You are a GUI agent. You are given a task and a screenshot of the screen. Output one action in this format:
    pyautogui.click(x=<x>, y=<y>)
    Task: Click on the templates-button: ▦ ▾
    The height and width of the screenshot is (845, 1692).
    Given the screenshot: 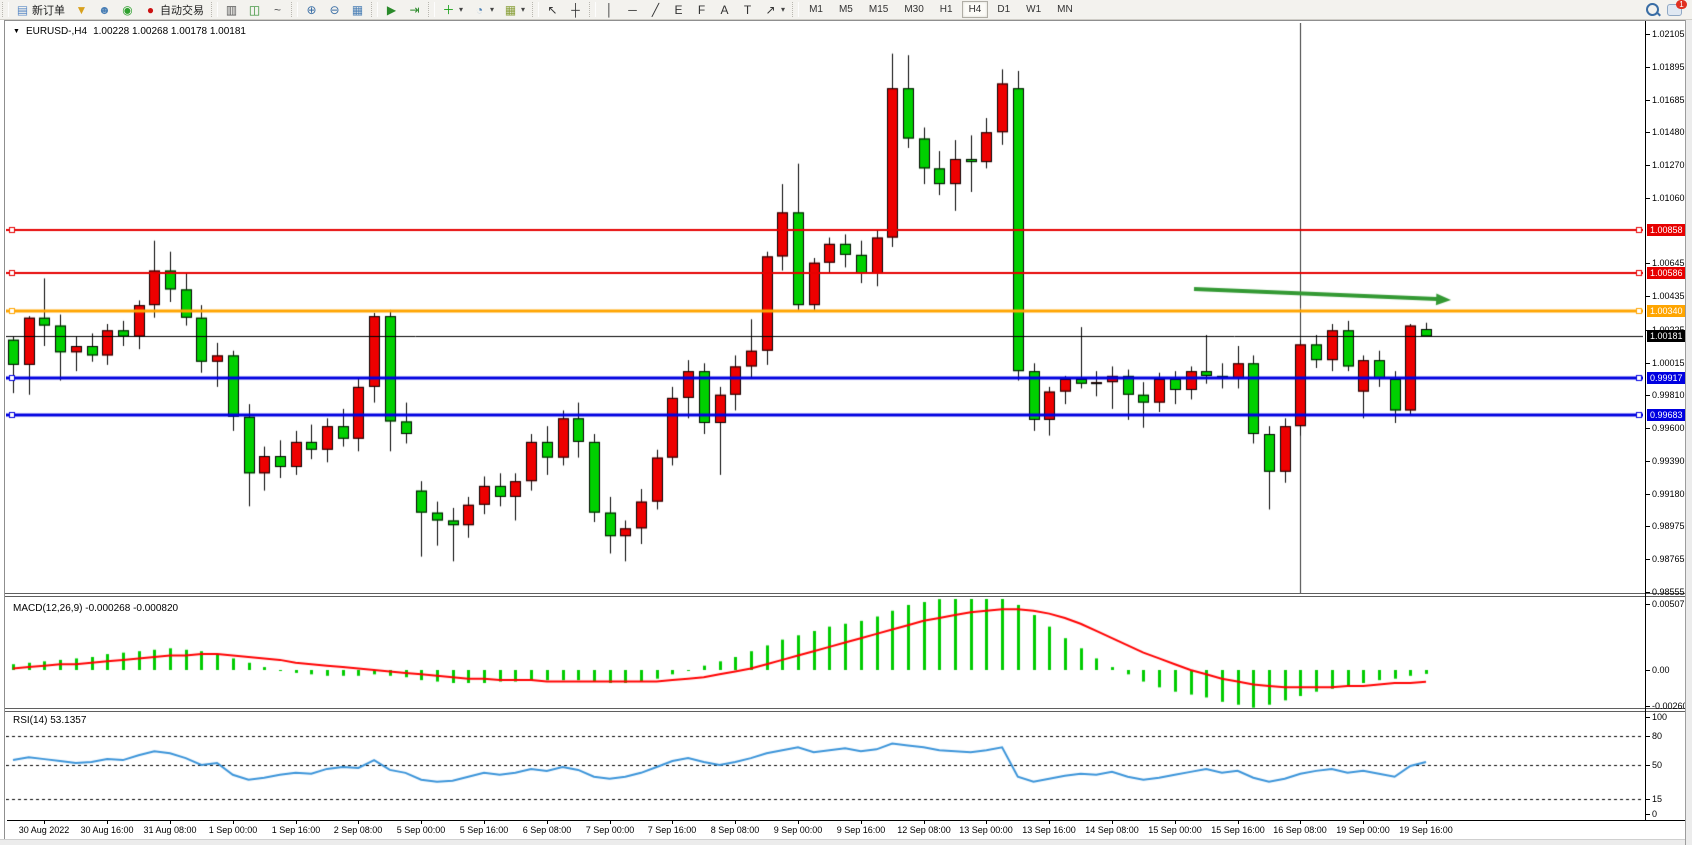 What is the action you would take?
    pyautogui.click(x=514, y=9)
    